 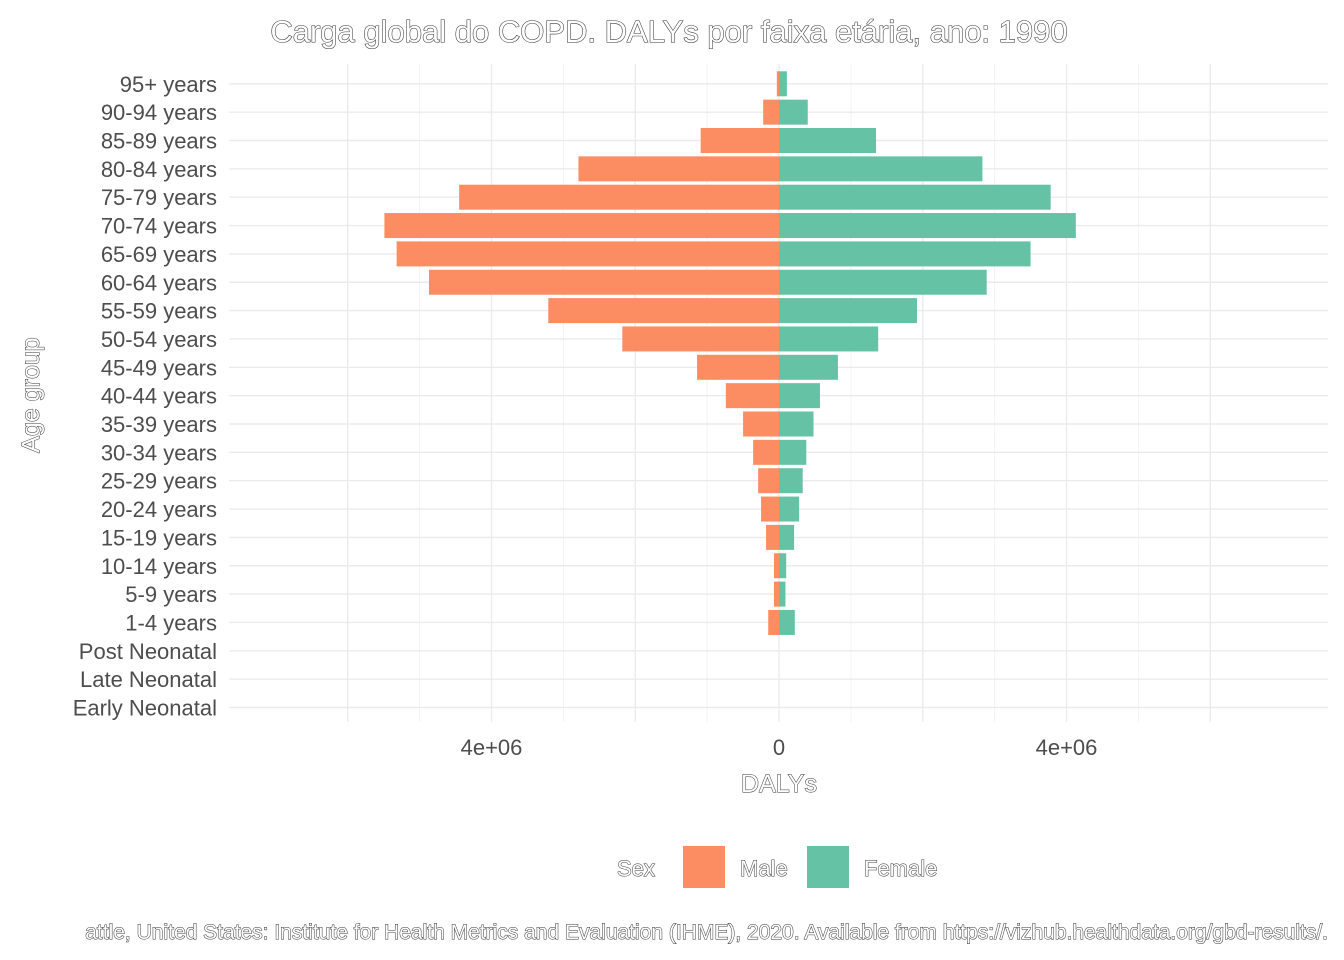 What do you see at coordinates (793, 452) in the screenshot?
I see `bar-female-30-34-years` at bounding box center [793, 452].